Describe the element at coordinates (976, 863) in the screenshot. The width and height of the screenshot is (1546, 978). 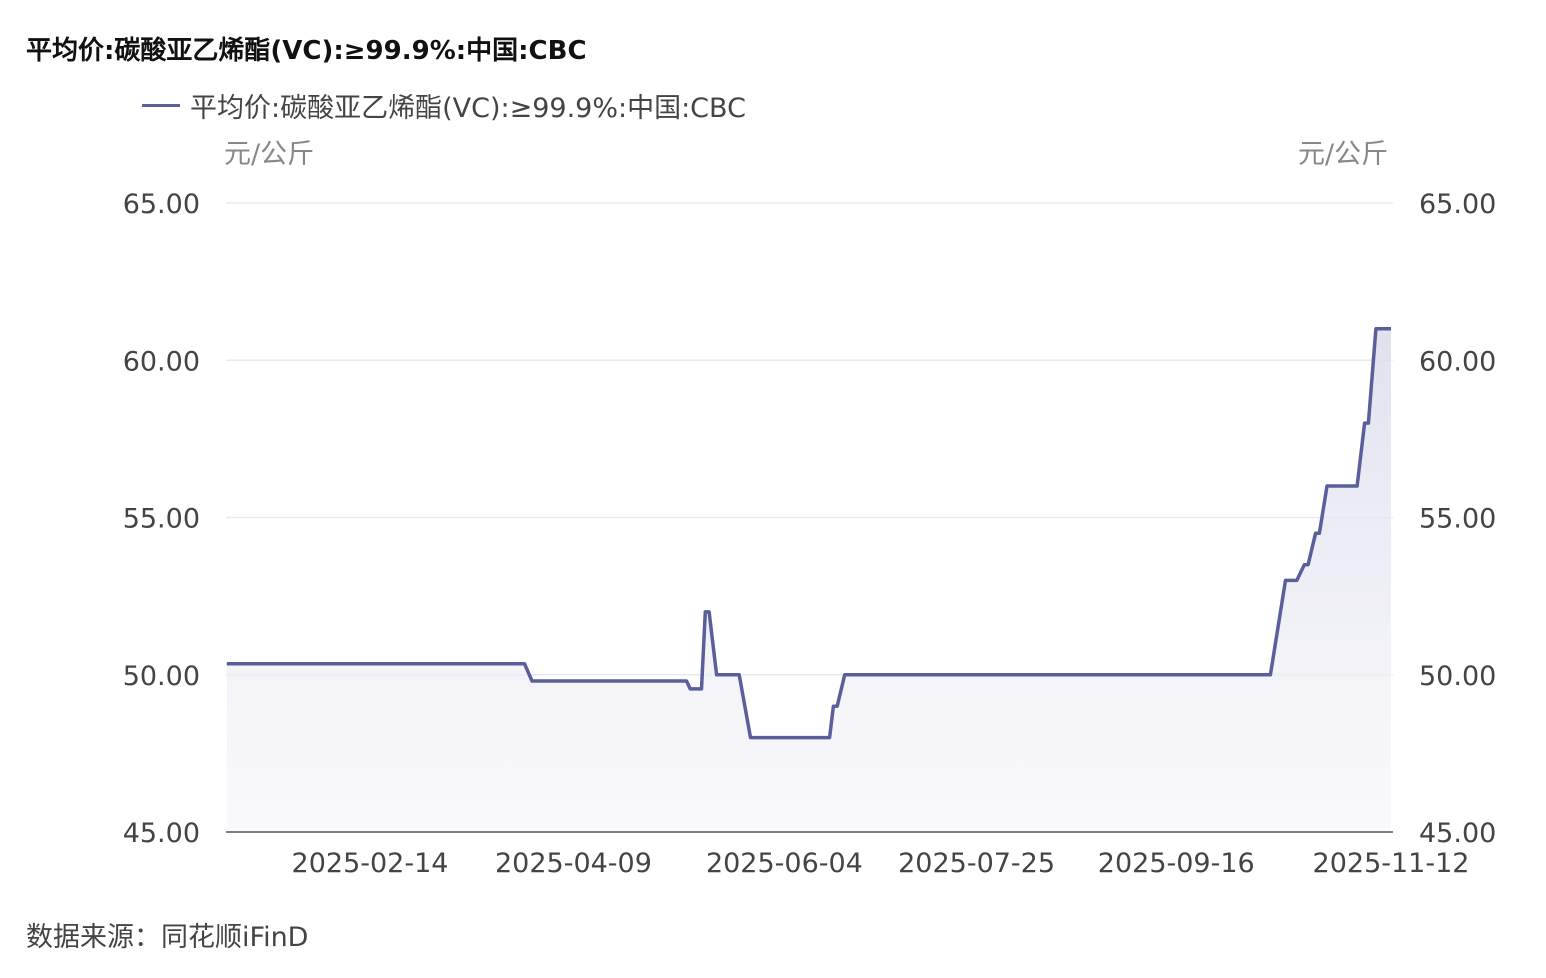
I see `x-tick-label: 2025-07-25` at that location.